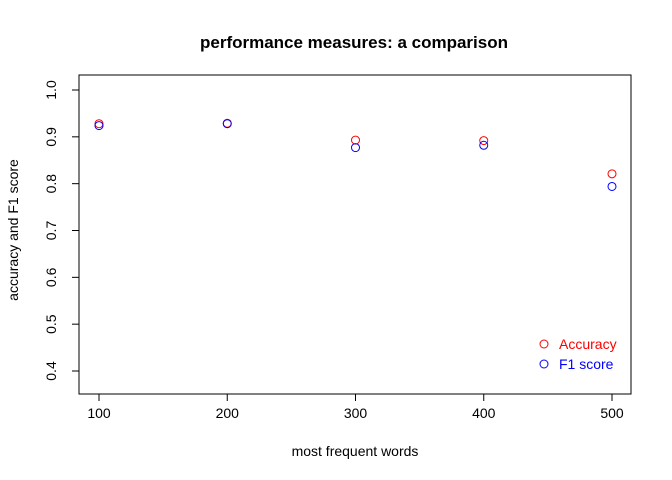  Describe the element at coordinates (51, 231) in the screenshot. I see `y-tick-label: 0.7` at that location.